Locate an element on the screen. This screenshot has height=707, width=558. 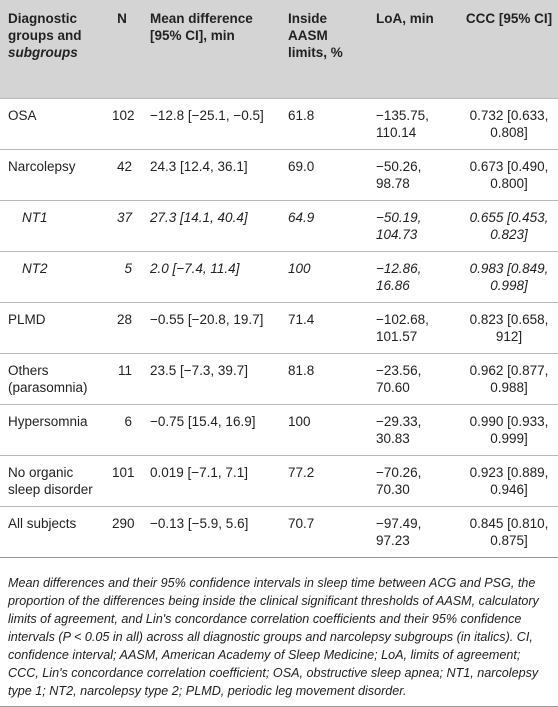
table-cell: 6 is located at coordinates (123, 430).